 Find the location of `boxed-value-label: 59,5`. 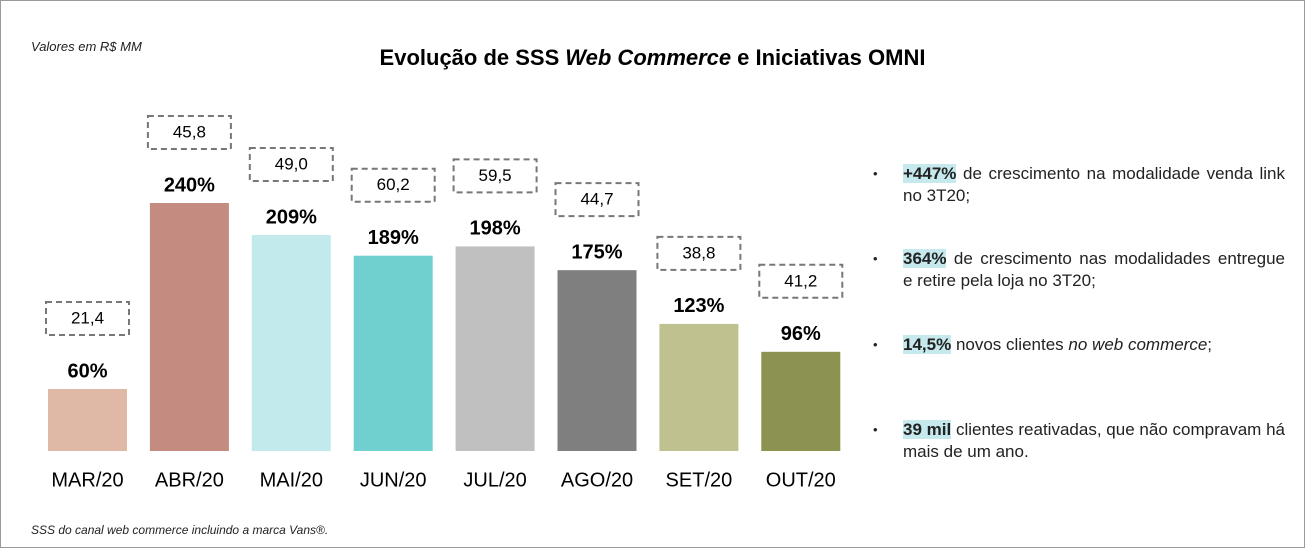

boxed-value-label: 59,5 is located at coordinates (495, 175).